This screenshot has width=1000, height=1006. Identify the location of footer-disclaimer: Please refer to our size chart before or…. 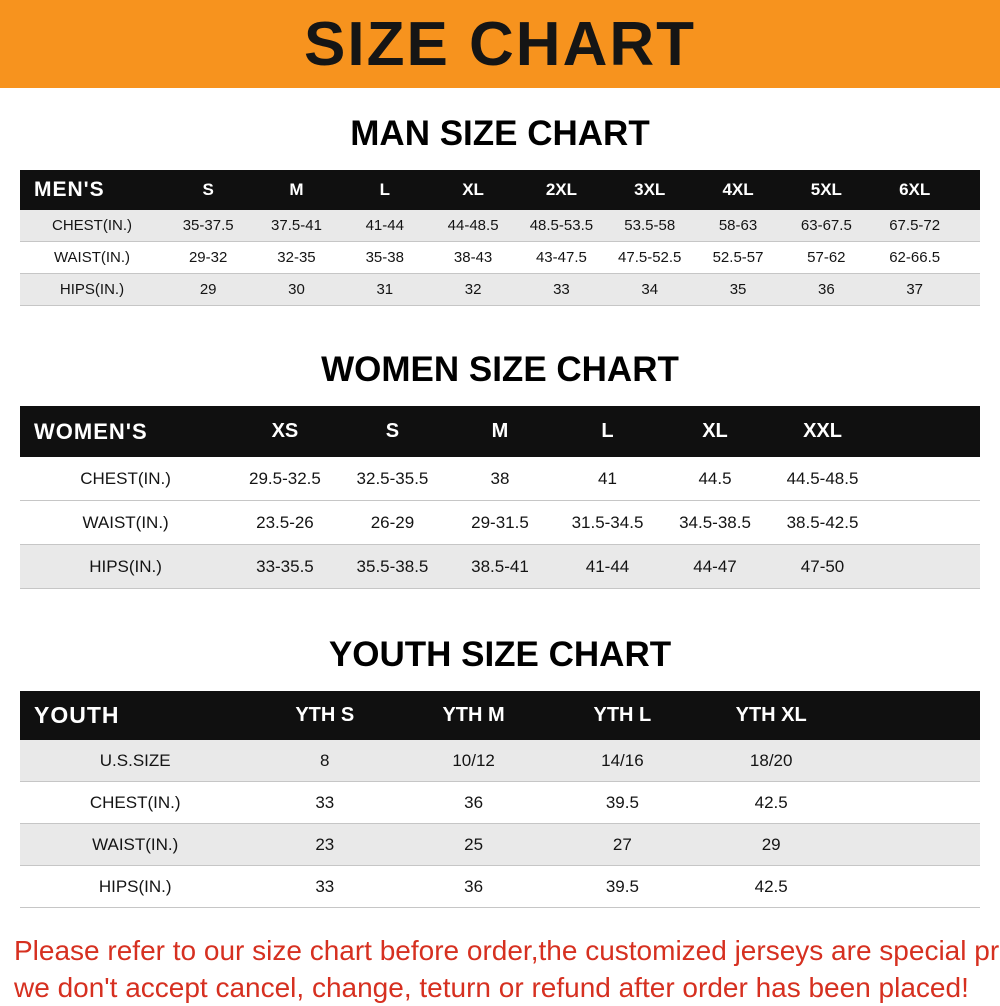
(507, 969).